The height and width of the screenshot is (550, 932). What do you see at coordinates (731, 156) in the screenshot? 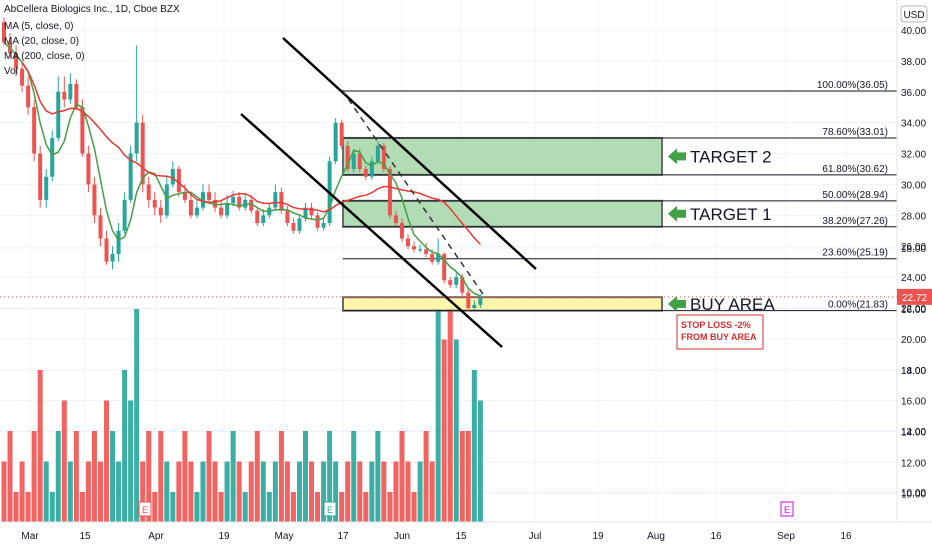
I see `zone-label: TARGET 2` at bounding box center [731, 156].